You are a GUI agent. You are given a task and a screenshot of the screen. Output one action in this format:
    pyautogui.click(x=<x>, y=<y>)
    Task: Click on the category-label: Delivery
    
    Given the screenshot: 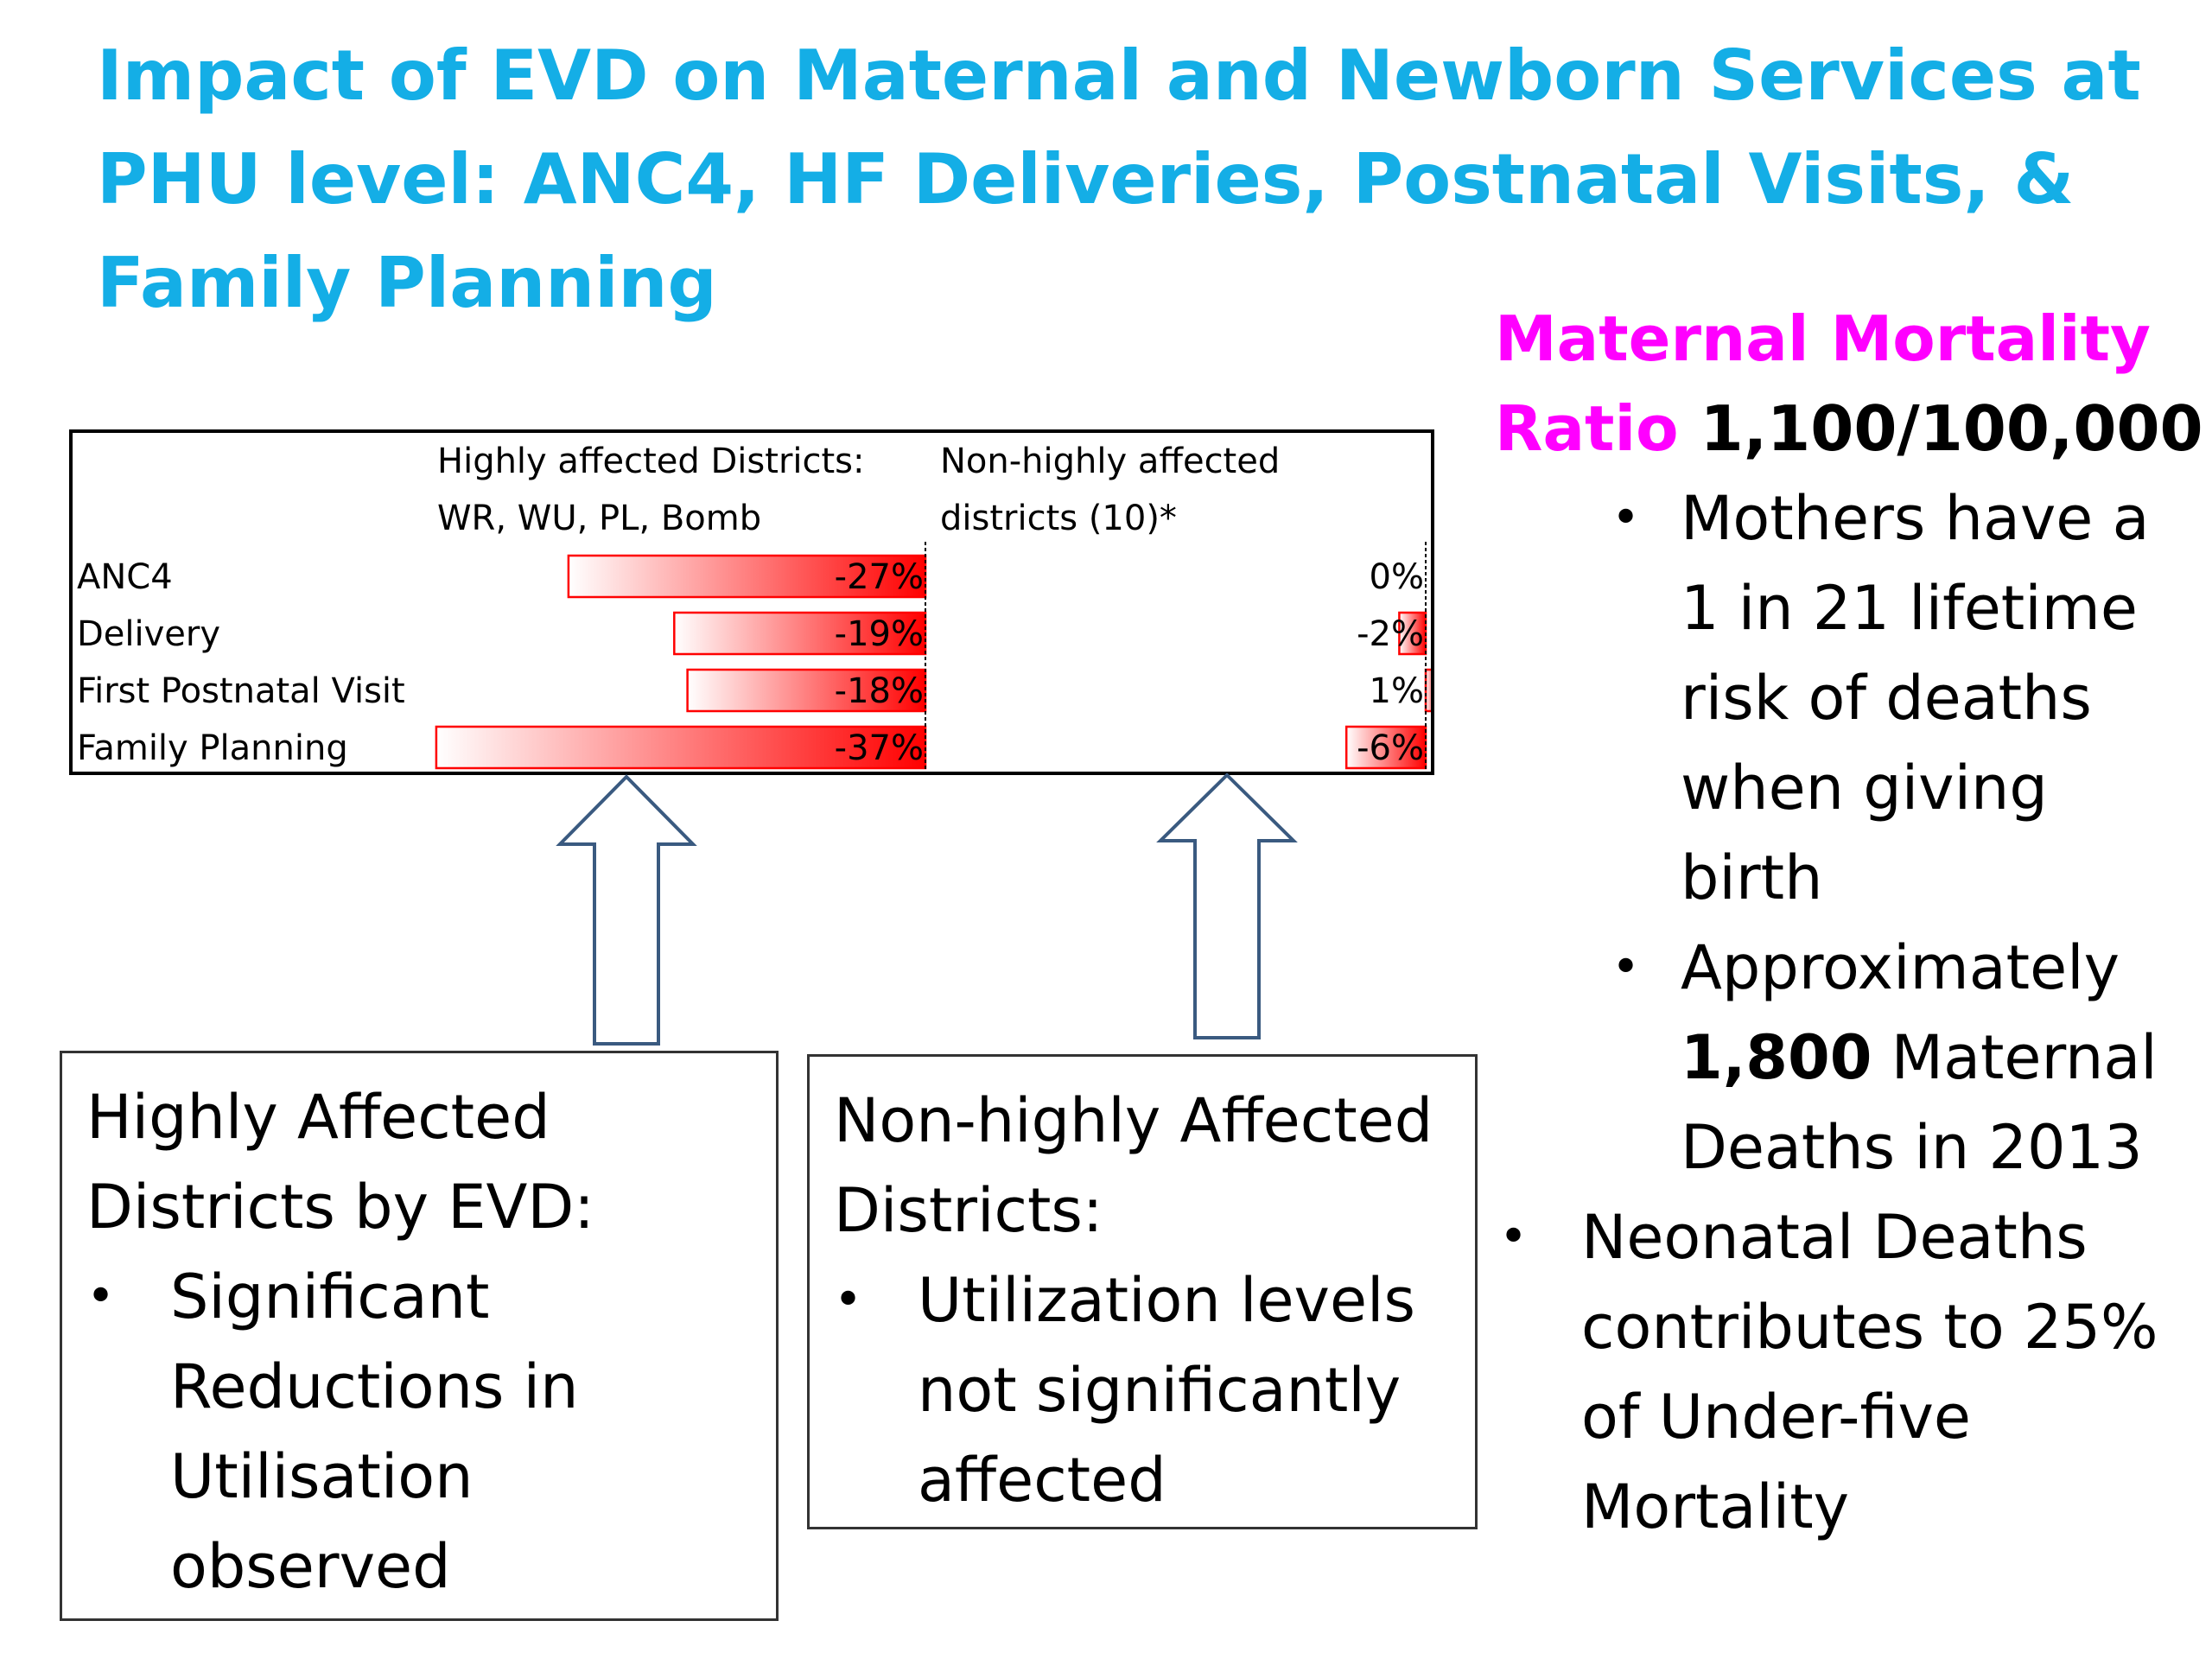 What is the action you would take?
    pyautogui.click(x=148, y=634)
    